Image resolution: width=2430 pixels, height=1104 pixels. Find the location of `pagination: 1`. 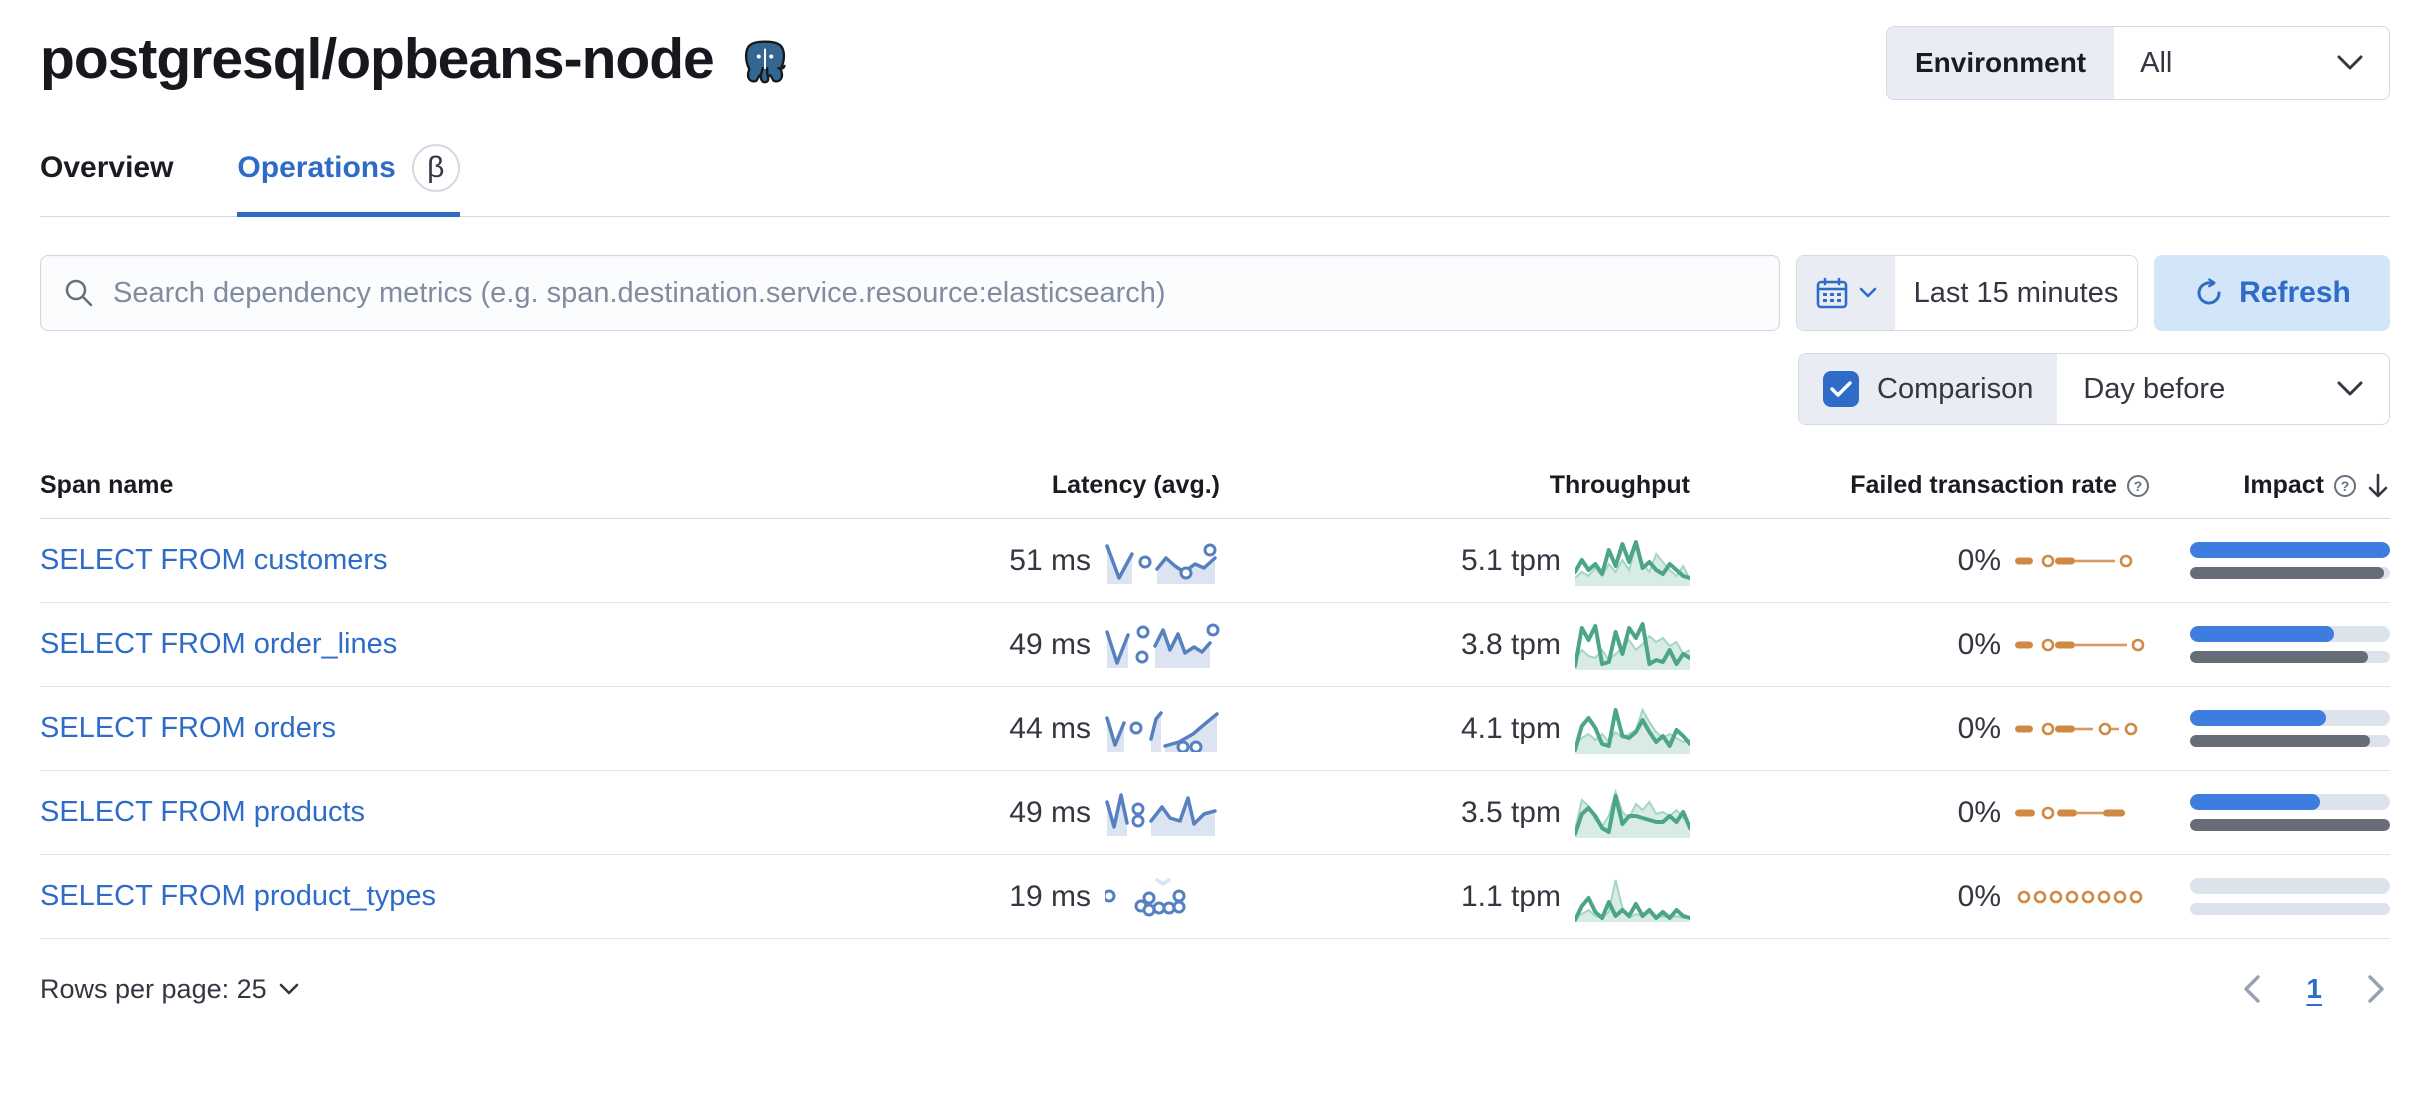

pagination: 1 is located at coordinates (2314, 989).